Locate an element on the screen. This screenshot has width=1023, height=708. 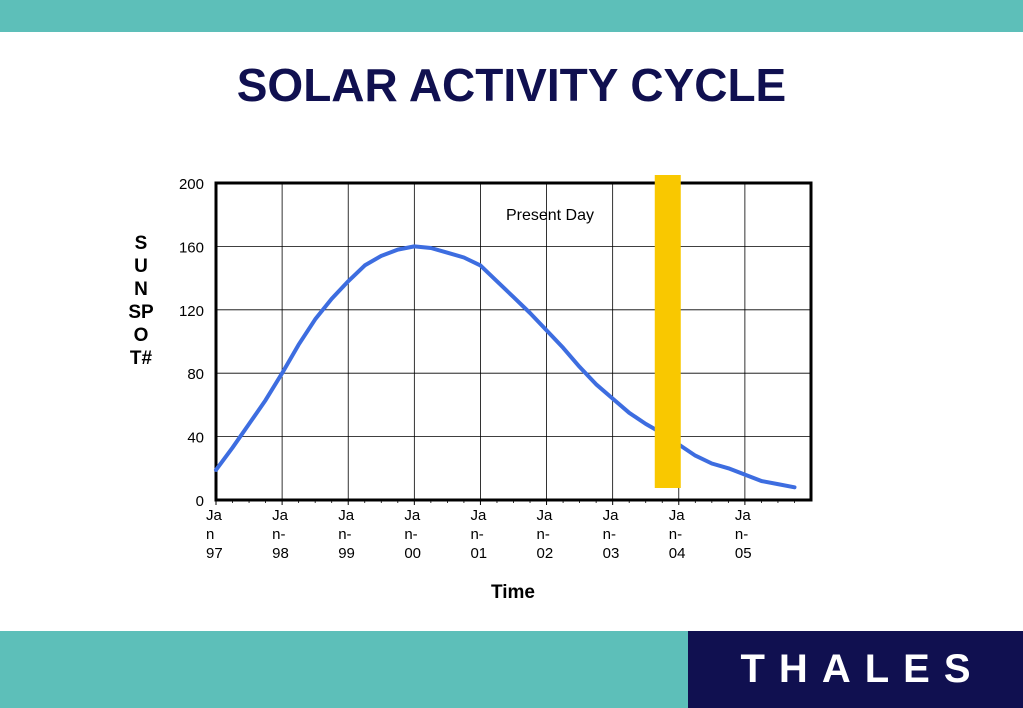
thales-logo: THALES is located at coordinates (855, 669).